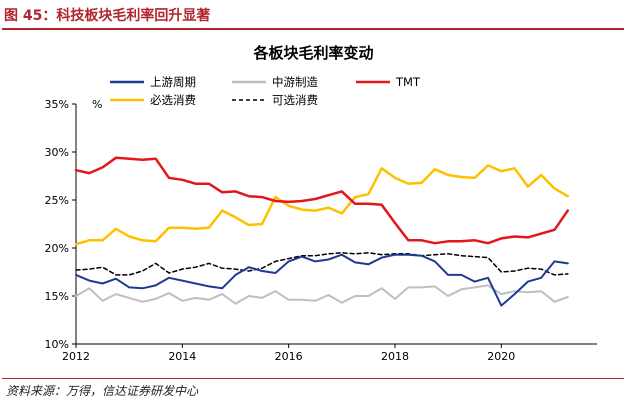 The image size is (627, 418). I want to click on y-tick-label: 20%, so click(57, 248).